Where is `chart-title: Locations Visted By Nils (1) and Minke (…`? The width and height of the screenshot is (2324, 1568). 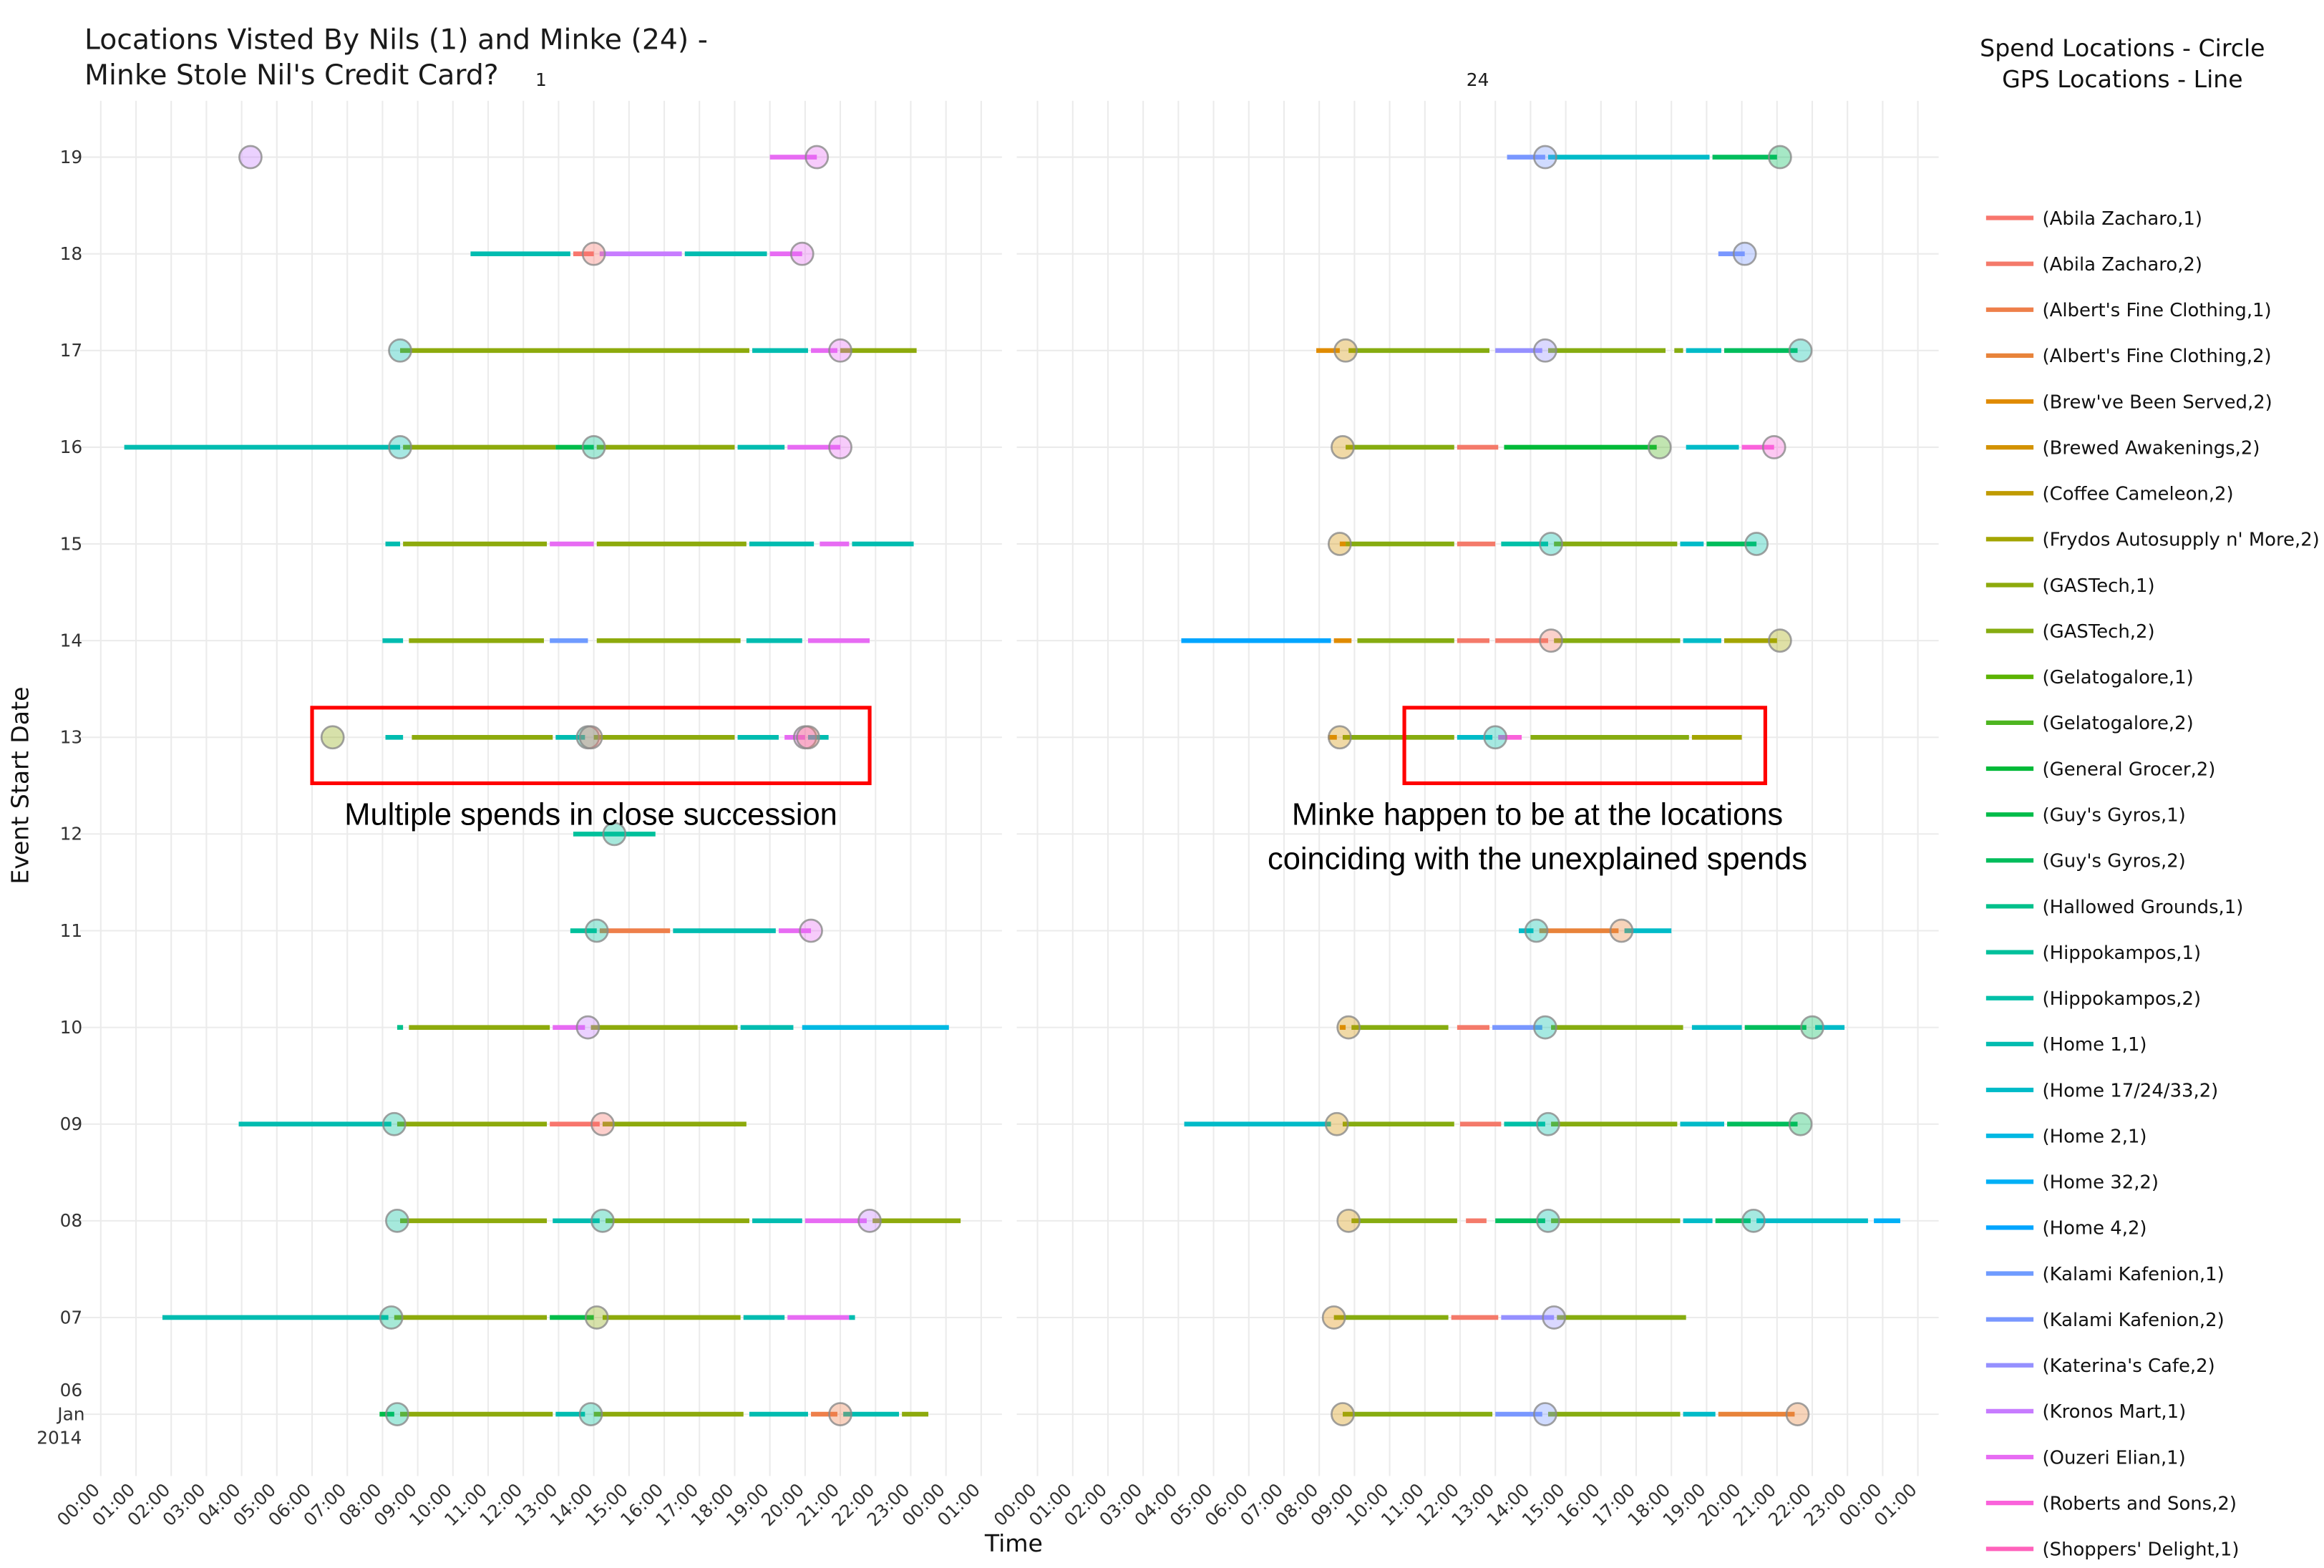 chart-title: Locations Visted By Nils (1) and Minke (… is located at coordinates (396, 57).